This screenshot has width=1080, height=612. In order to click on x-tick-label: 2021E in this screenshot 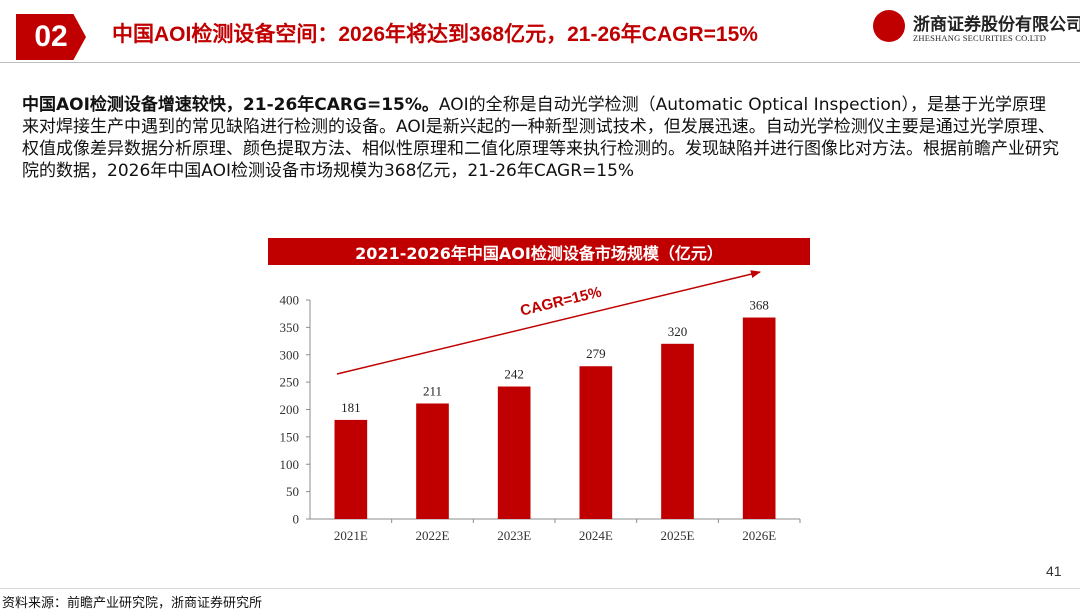, I will do `click(351, 535)`.